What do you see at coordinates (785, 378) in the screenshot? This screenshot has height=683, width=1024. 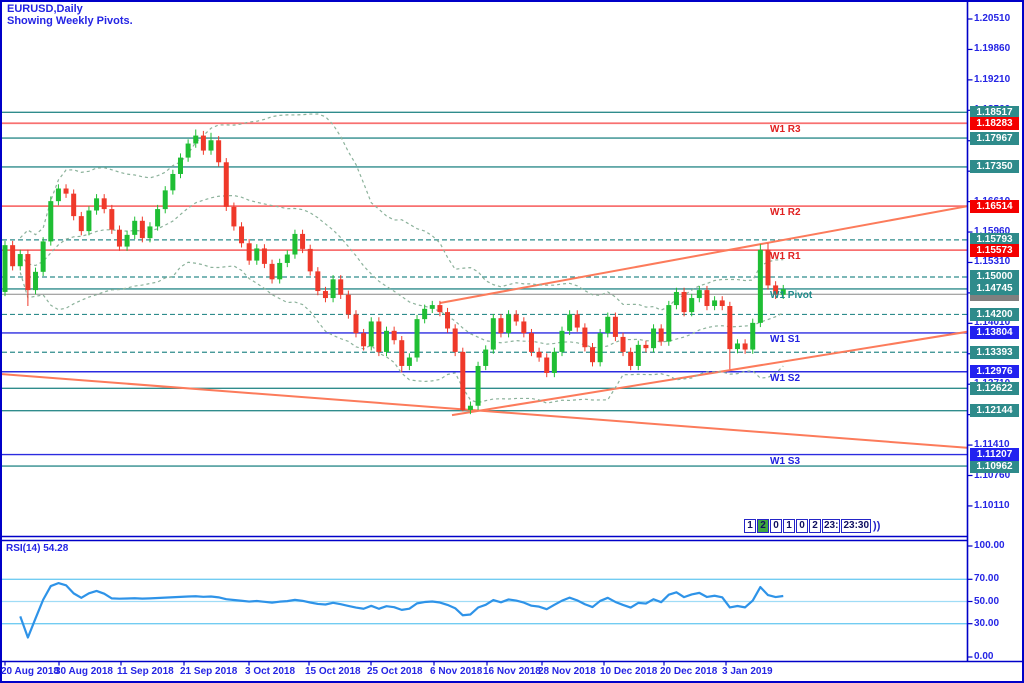 I see `pivot-line-label: W1 S2` at bounding box center [785, 378].